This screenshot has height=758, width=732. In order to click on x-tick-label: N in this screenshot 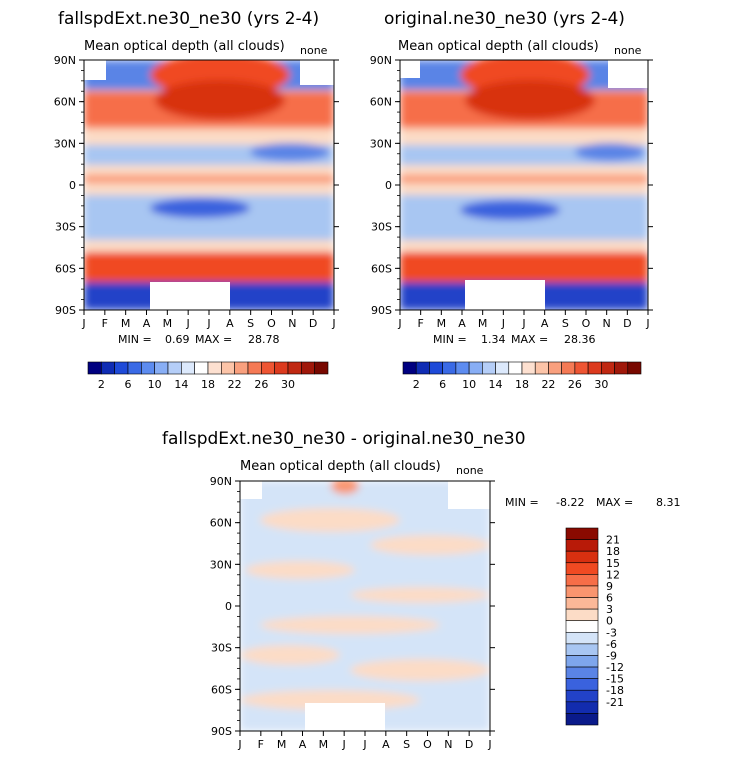, I will do `click(292, 323)`.